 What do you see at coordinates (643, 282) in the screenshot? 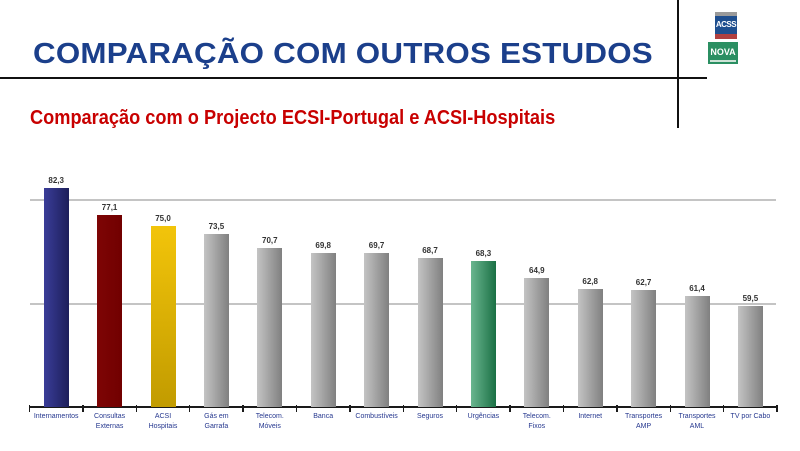
I see `value-label: 62,7` at bounding box center [643, 282].